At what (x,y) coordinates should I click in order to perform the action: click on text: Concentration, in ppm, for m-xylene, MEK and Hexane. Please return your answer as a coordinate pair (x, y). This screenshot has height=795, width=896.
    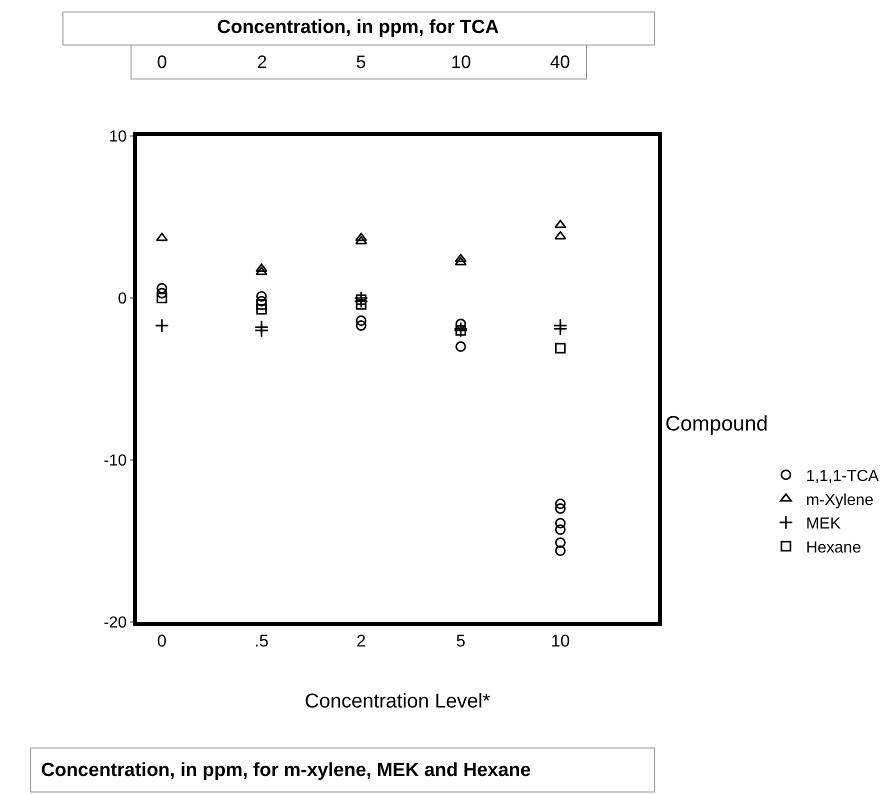
    Looking at the image, I should click on (286, 770).